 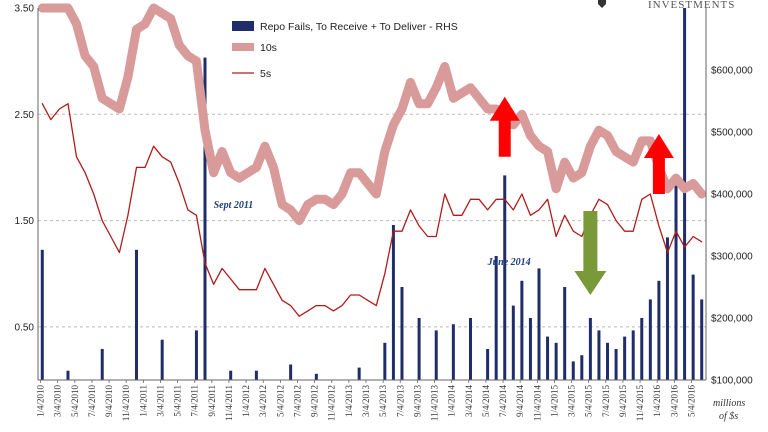 I want to click on legend-label: 5s, so click(x=265, y=74).